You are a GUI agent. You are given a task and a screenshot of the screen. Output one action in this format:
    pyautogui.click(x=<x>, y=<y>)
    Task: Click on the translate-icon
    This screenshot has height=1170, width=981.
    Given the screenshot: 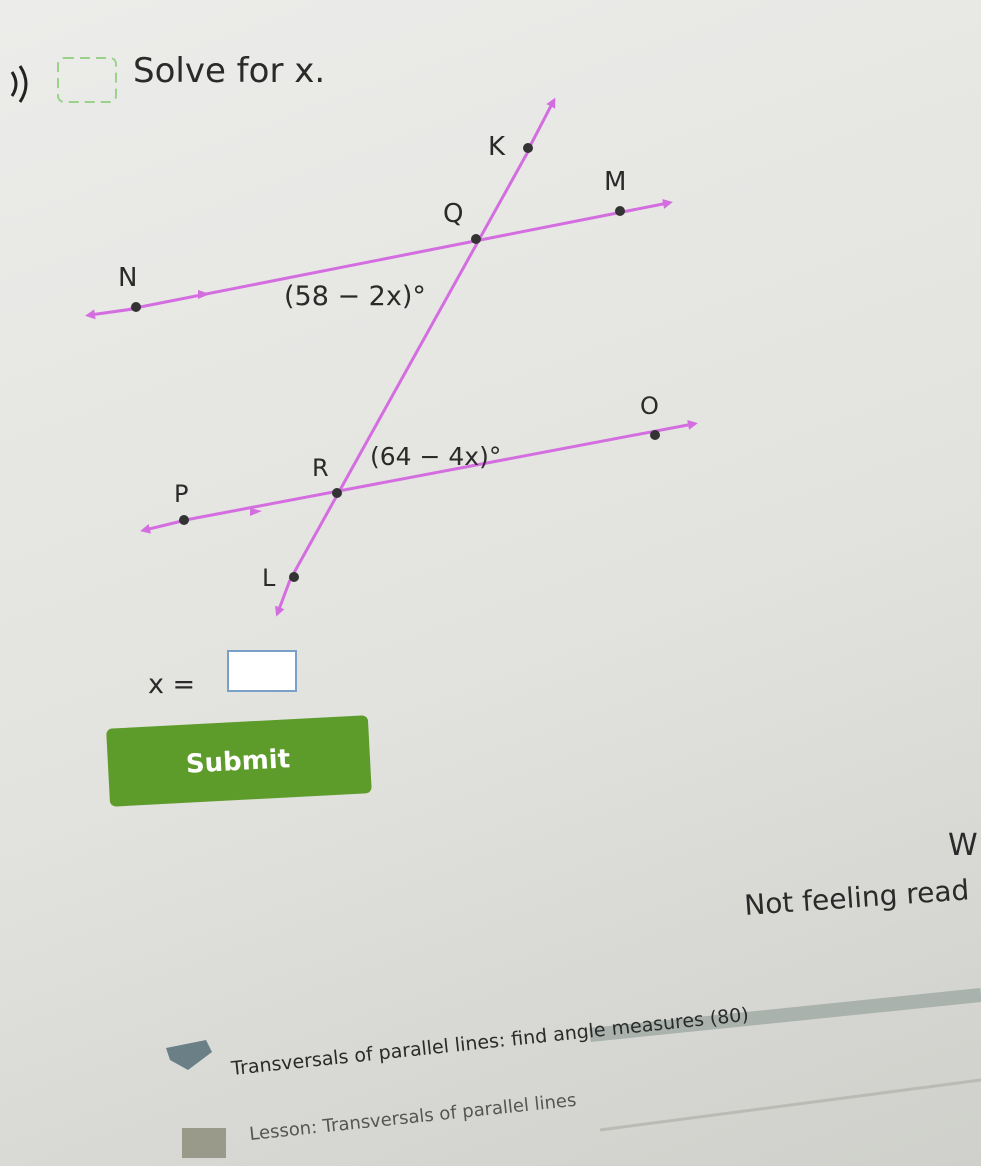 What is the action you would take?
    pyautogui.click(x=87, y=80)
    